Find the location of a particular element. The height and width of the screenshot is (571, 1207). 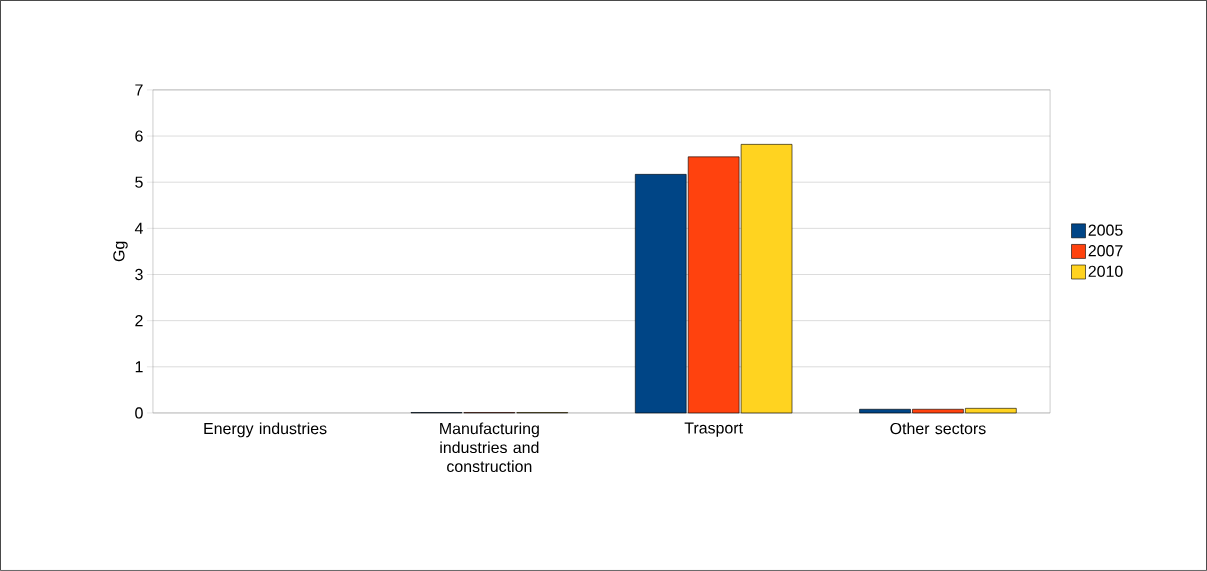

y-tick-label: 2 is located at coordinates (139, 321).